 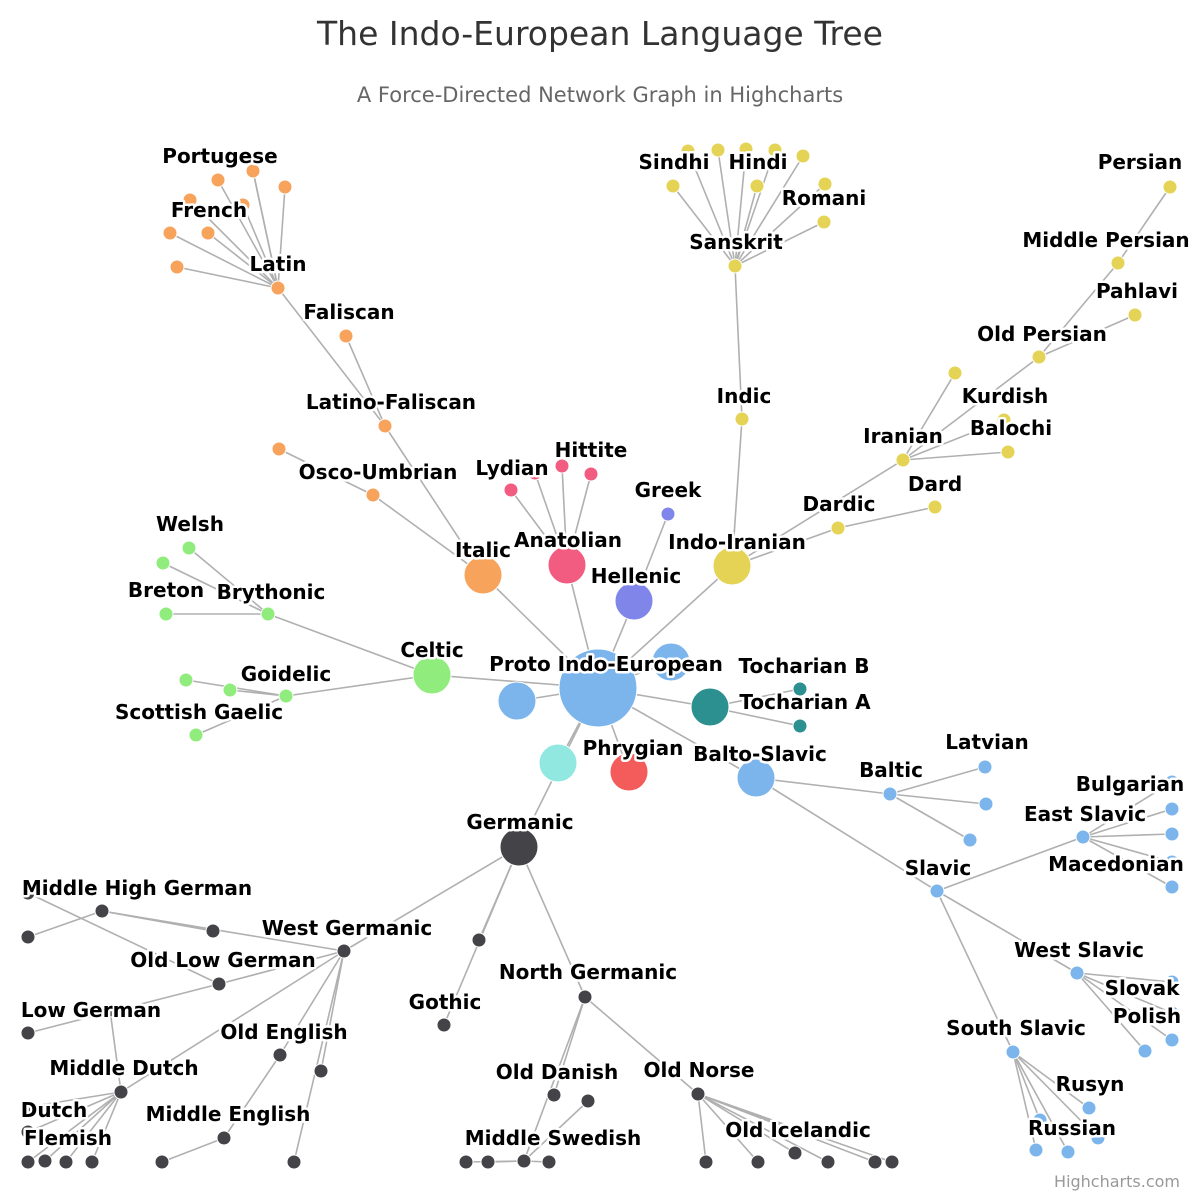 What do you see at coordinates (735, 266) in the screenshot?
I see `node-sanskrit` at bounding box center [735, 266].